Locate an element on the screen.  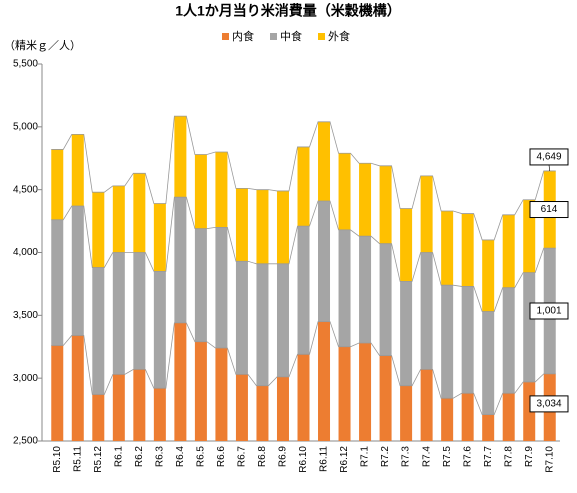
value-label-box is located at coordinates (549, 404).